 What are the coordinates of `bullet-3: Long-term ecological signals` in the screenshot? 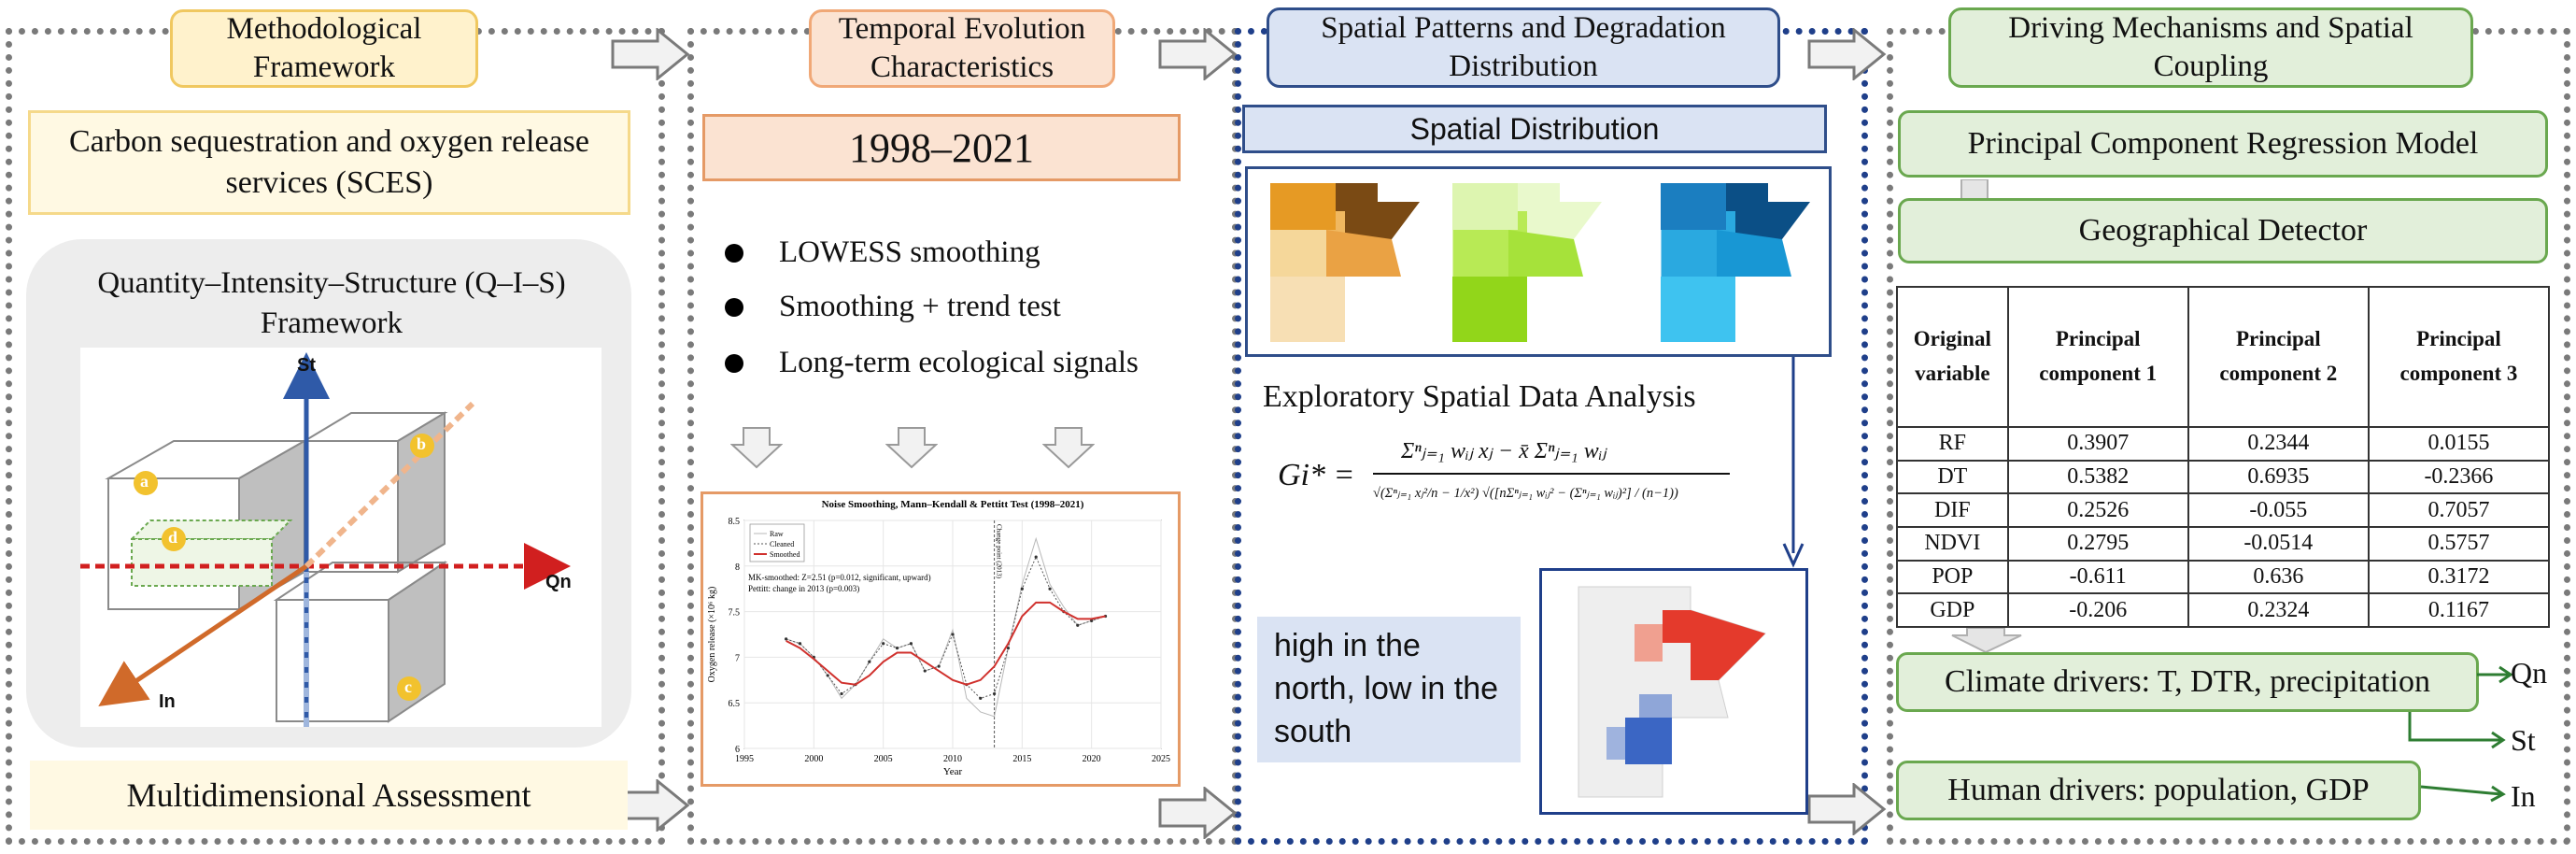 It's located at (932, 363).